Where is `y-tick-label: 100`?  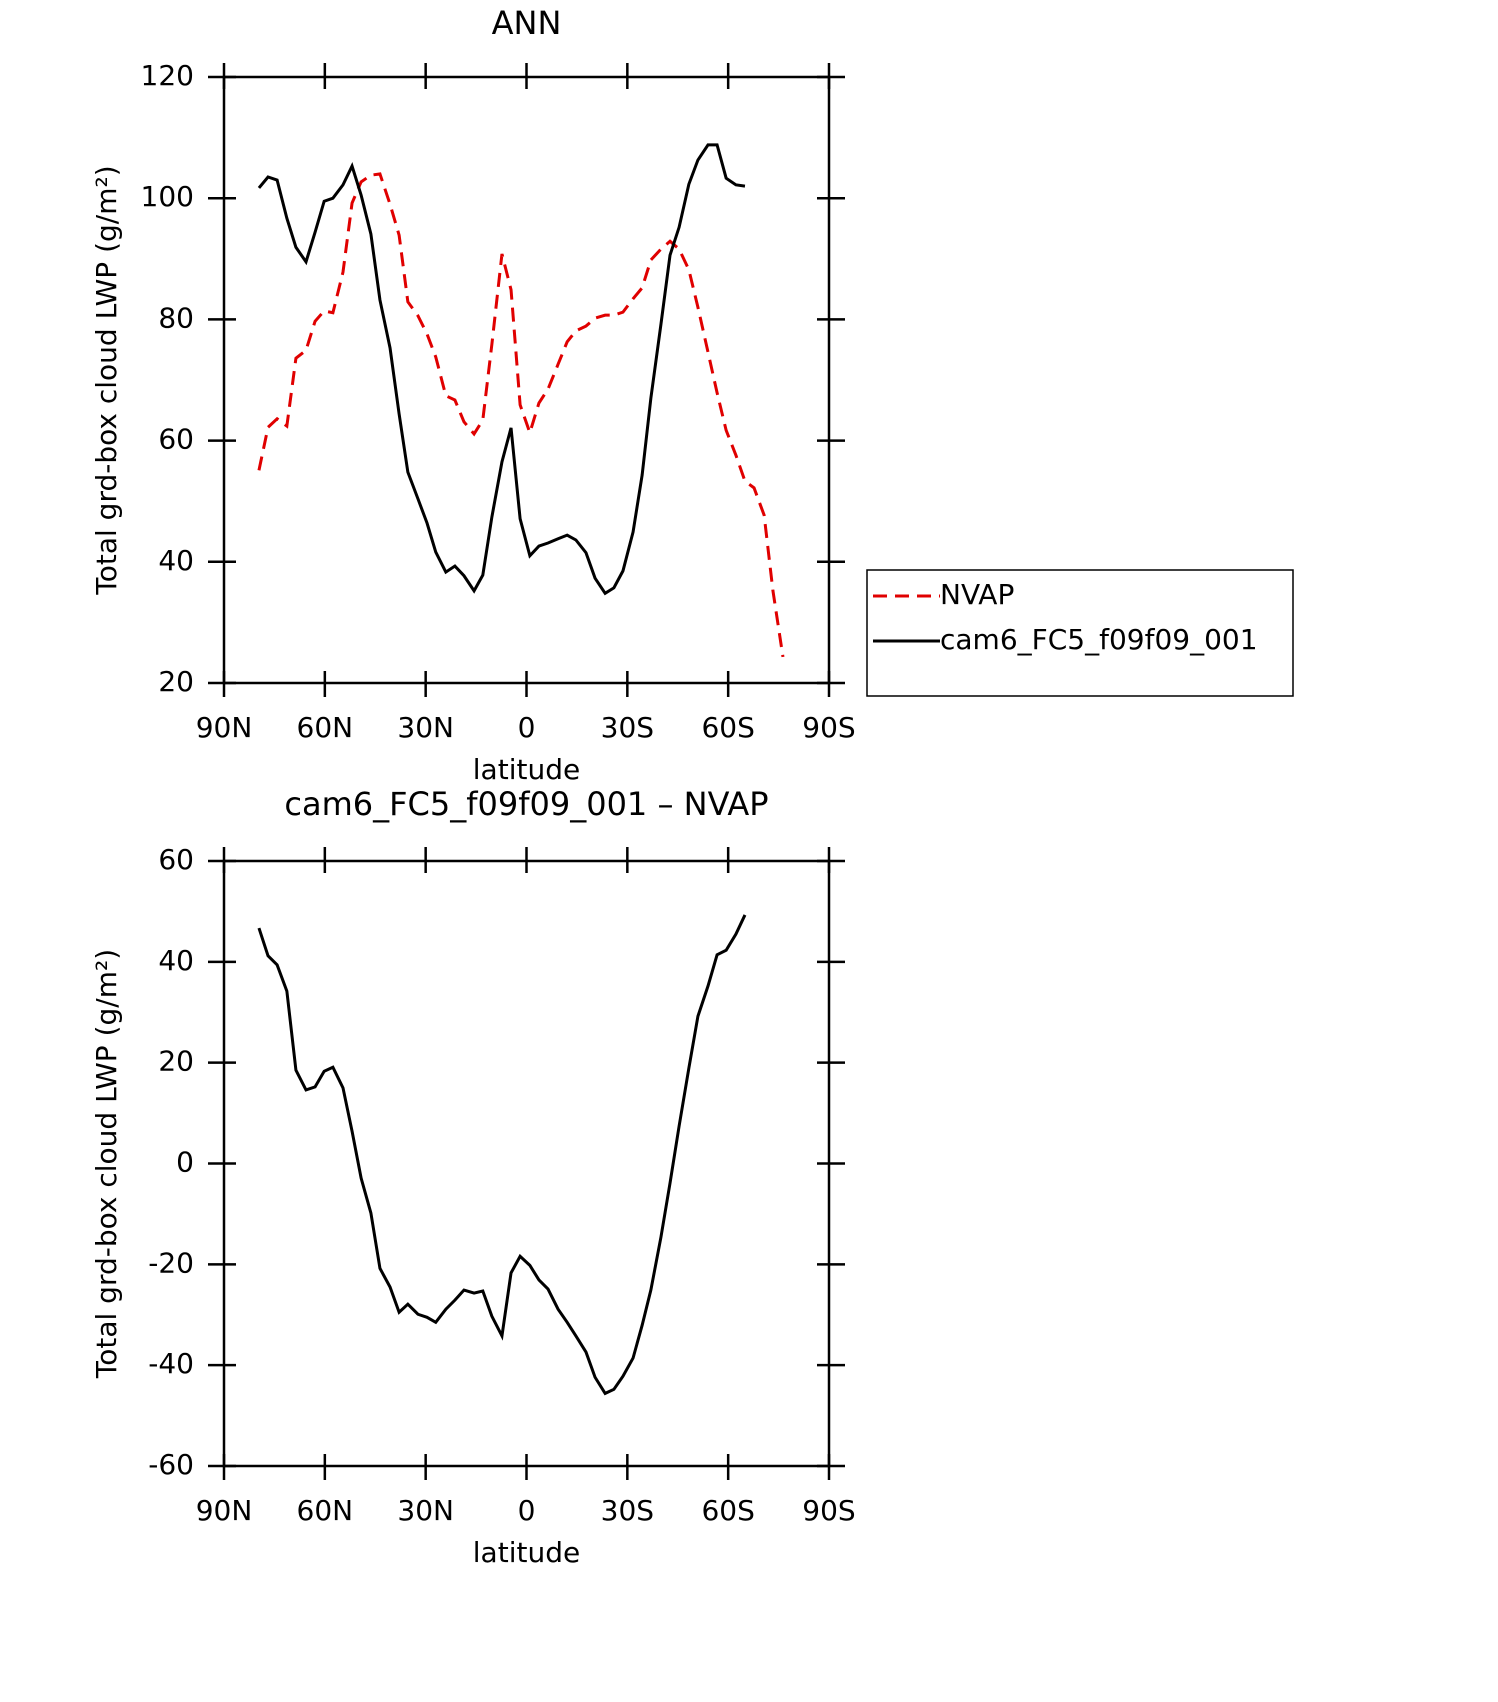 y-tick-label: 100 is located at coordinates (167, 196).